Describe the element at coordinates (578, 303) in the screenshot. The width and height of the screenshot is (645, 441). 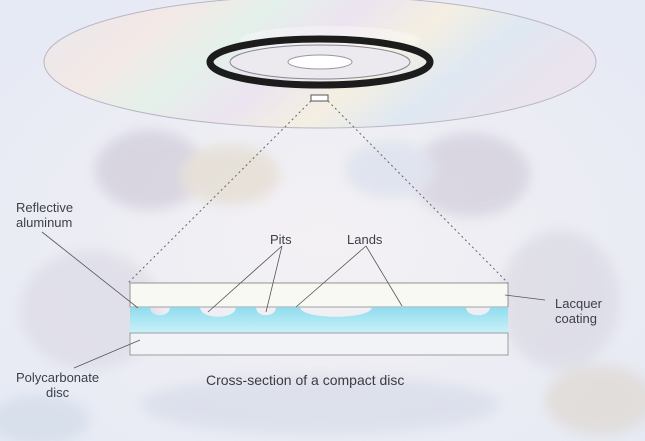
I see `lacquer-label-line1: Lacquer` at that location.